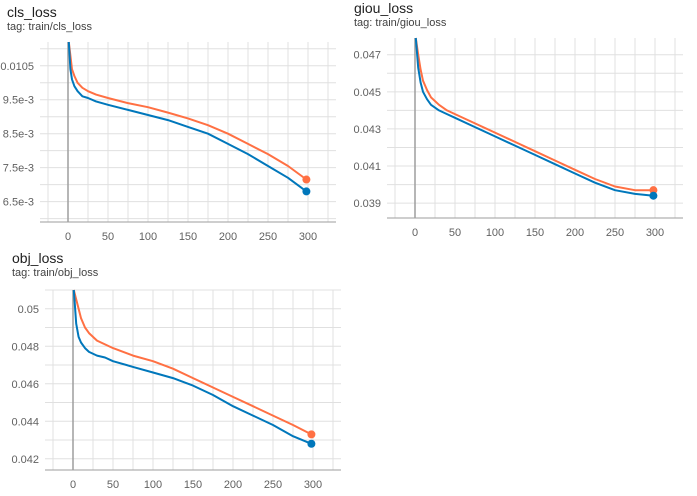  Describe the element at coordinates (367, 56) in the screenshot. I see `y-tick-label: 0.047` at that location.